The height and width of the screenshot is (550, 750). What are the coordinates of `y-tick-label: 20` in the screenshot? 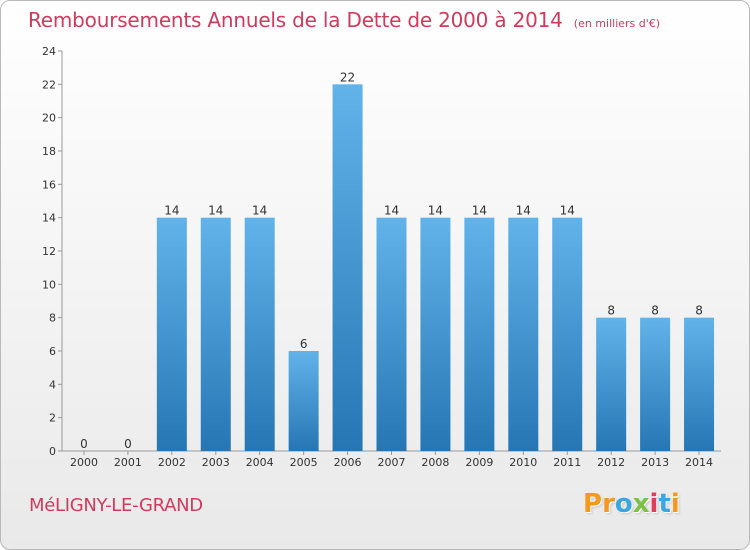 It's located at (49, 118).